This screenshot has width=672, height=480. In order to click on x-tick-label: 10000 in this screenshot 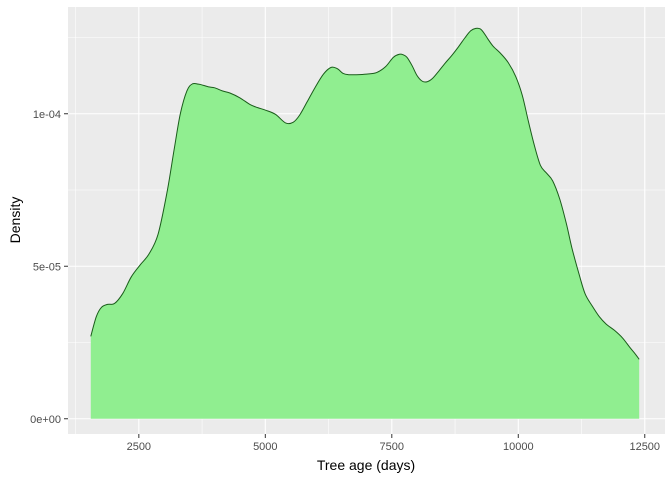, I will do `click(518, 447)`.